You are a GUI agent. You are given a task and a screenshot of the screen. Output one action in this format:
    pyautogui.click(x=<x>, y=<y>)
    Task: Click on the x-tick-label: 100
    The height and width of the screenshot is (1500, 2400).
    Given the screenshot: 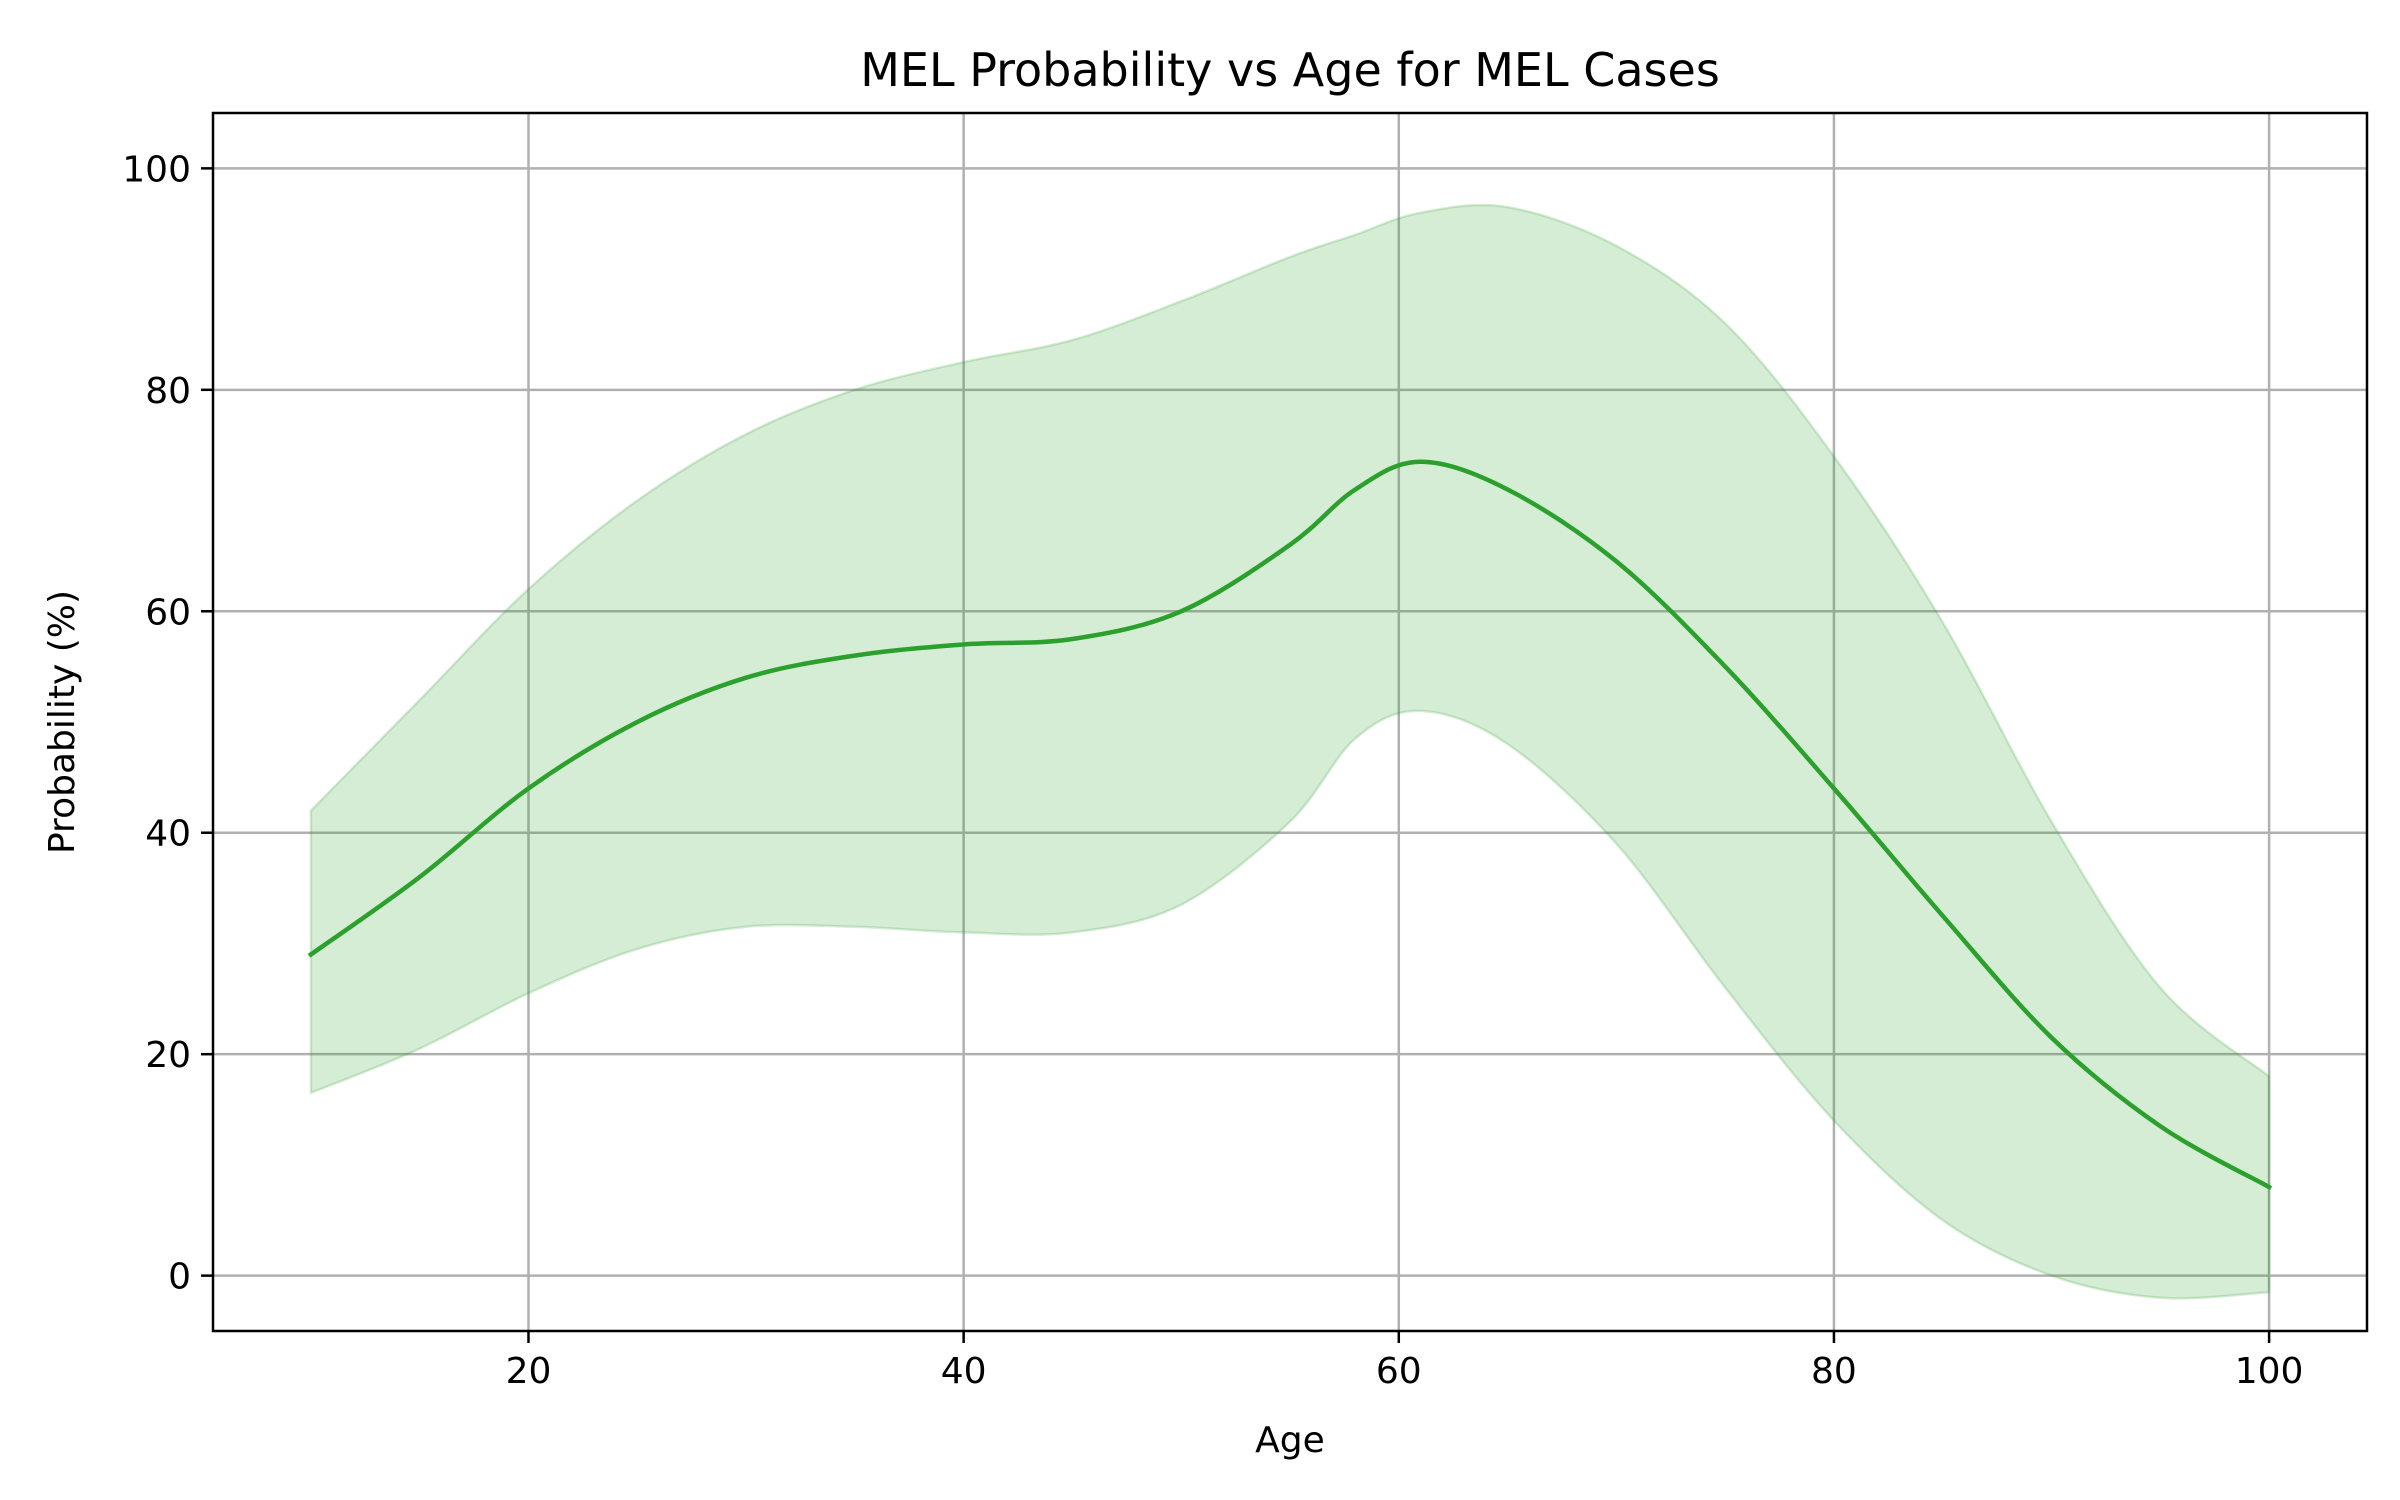 What is the action you would take?
    pyautogui.click(x=2269, y=1371)
    